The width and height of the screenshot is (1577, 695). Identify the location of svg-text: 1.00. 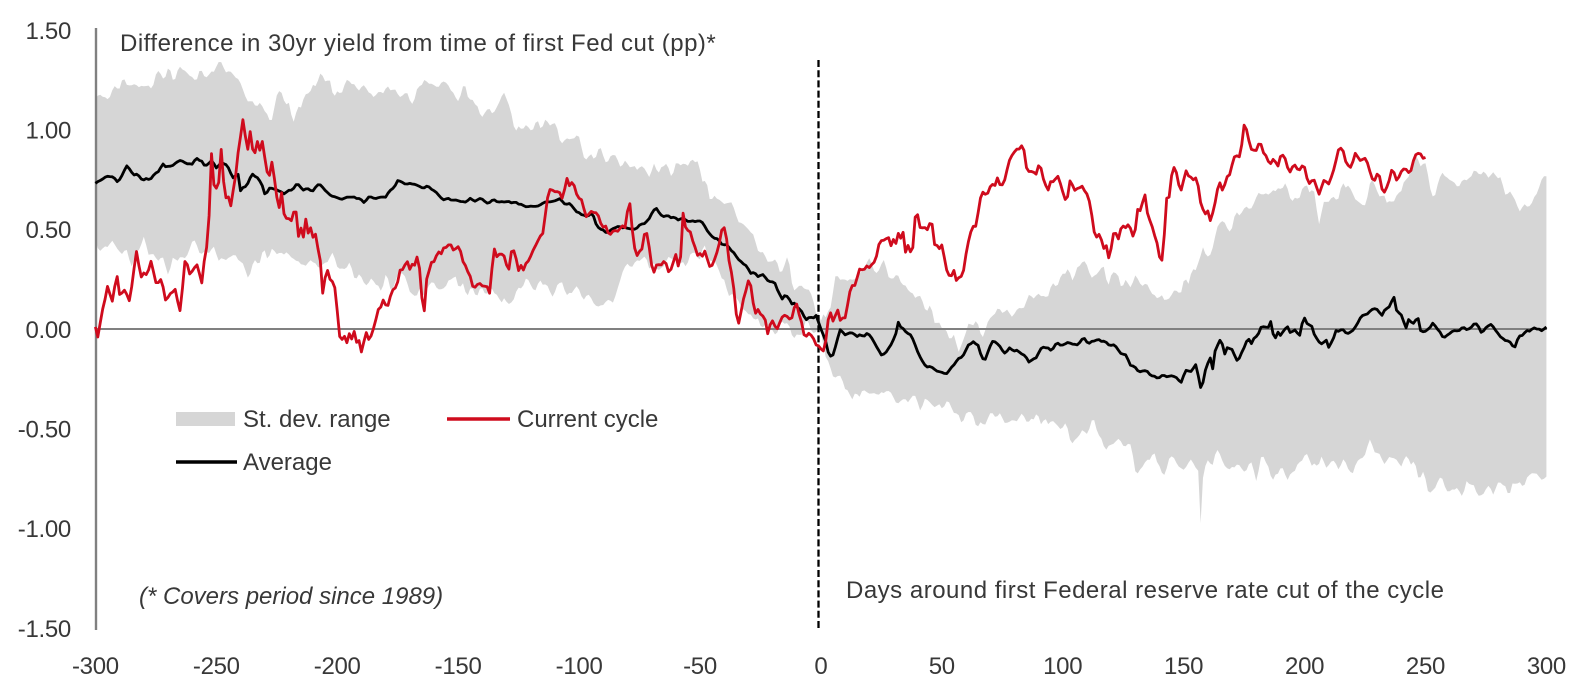
(48, 131).